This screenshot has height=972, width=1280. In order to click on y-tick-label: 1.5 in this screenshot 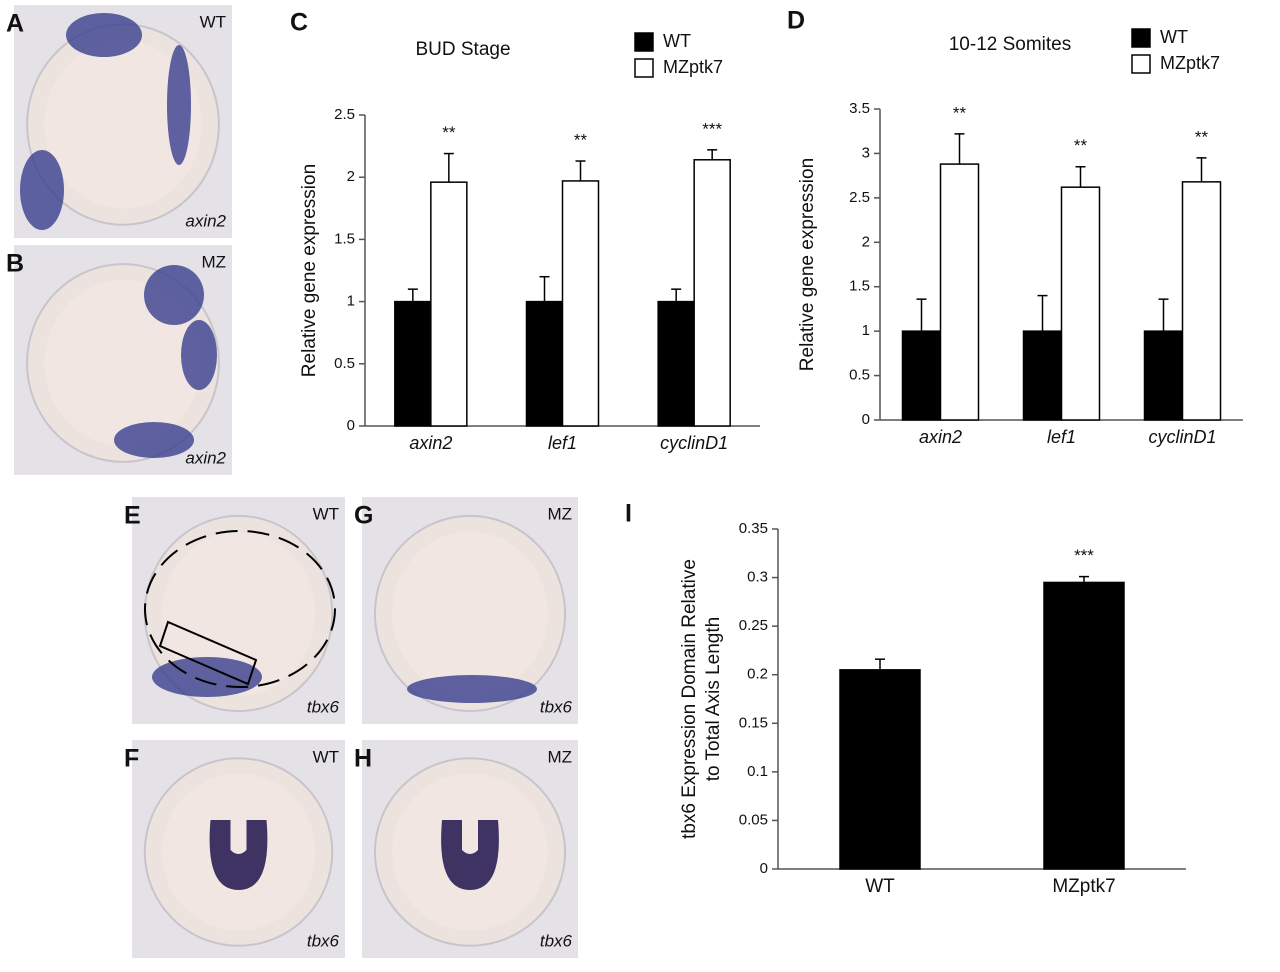, I will do `click(859, 286)`.